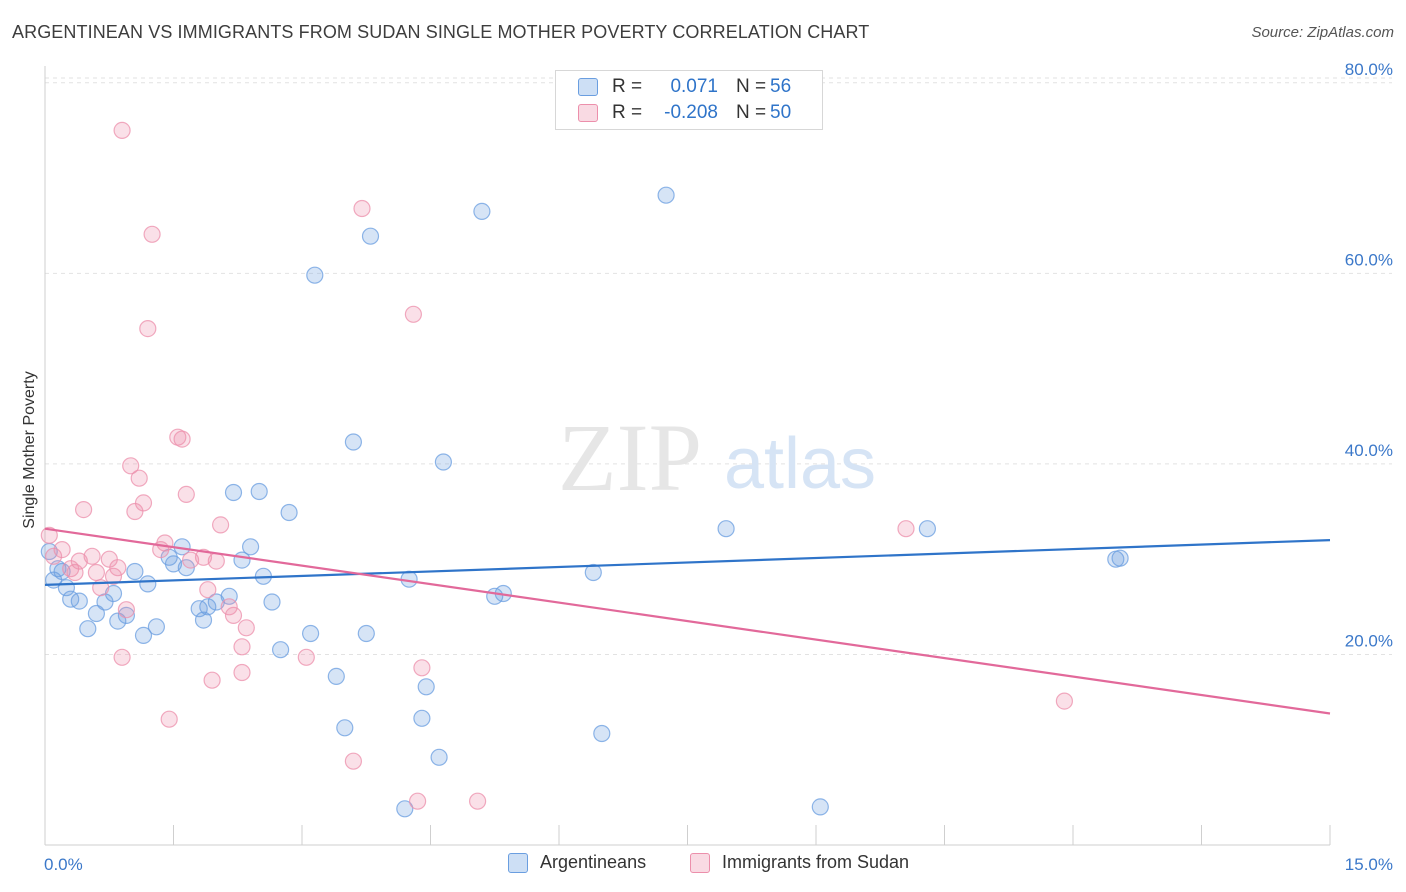 This screenshot has width=1406, height=892. Describe the element at coordinates (694, 86) in the screenshot. I see `r-value: 0.071` at that location.